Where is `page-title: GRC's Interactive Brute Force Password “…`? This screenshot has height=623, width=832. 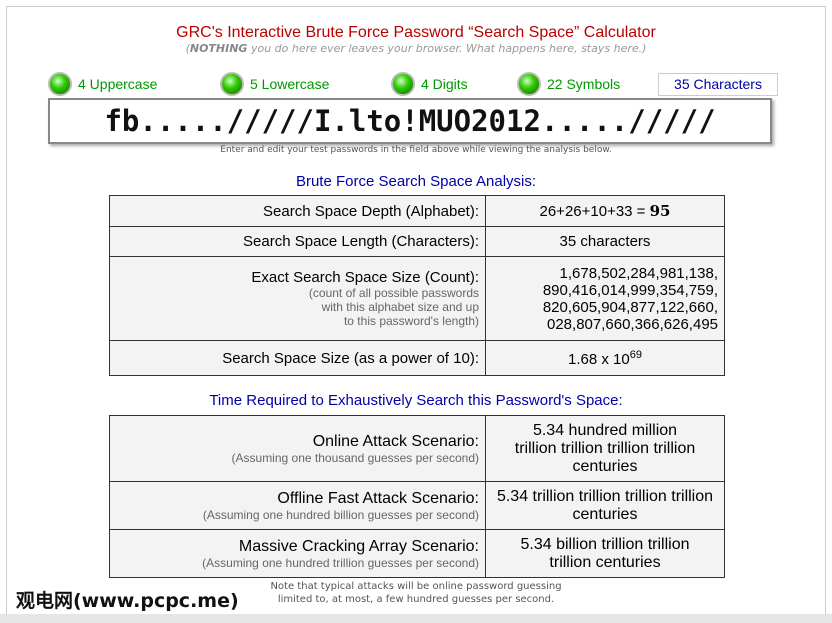 page-title: GRC's Interactive Brute Force Password “… is located at coordinates (416, 32).